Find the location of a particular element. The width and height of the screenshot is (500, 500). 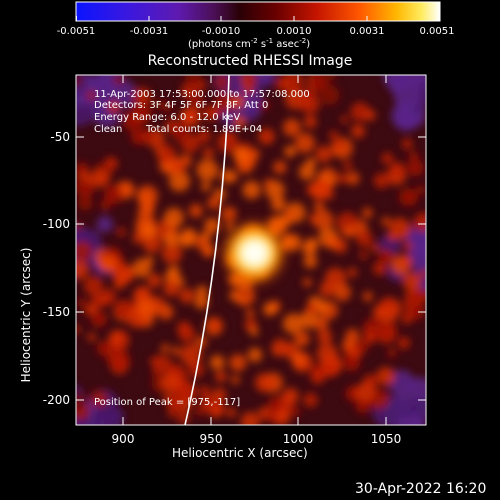

colorbar is located at coordinates (258, 11).